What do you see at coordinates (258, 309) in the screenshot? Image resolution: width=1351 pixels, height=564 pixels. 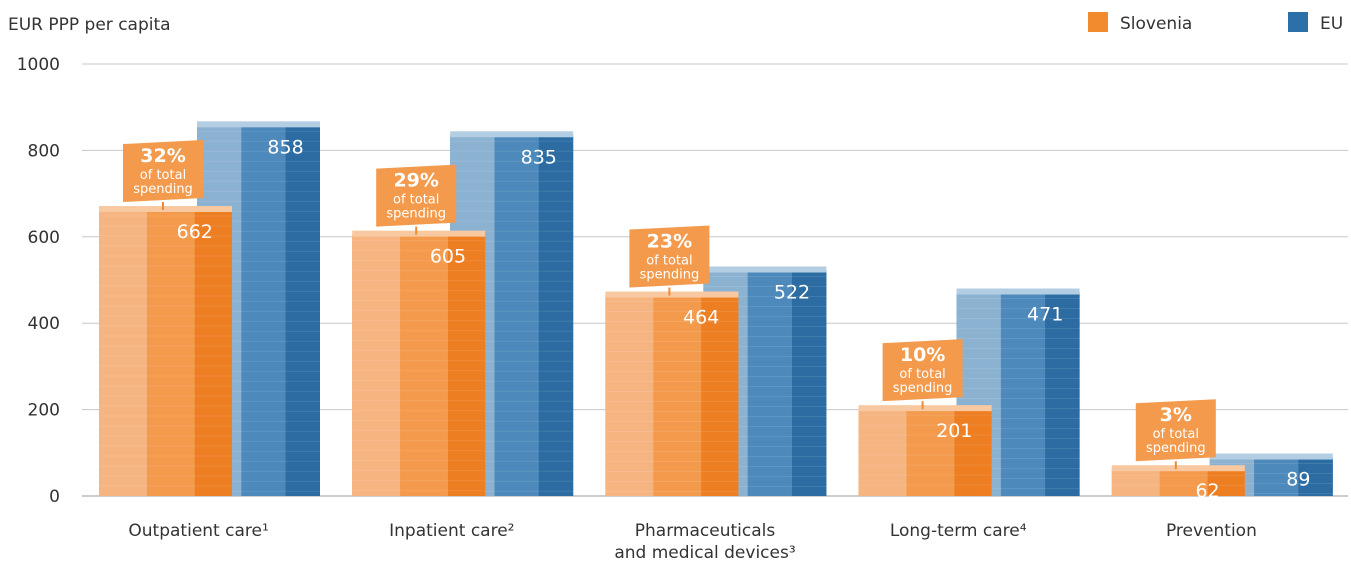 I see `bar-eu-0: 858` at bounding box center [258, 309].